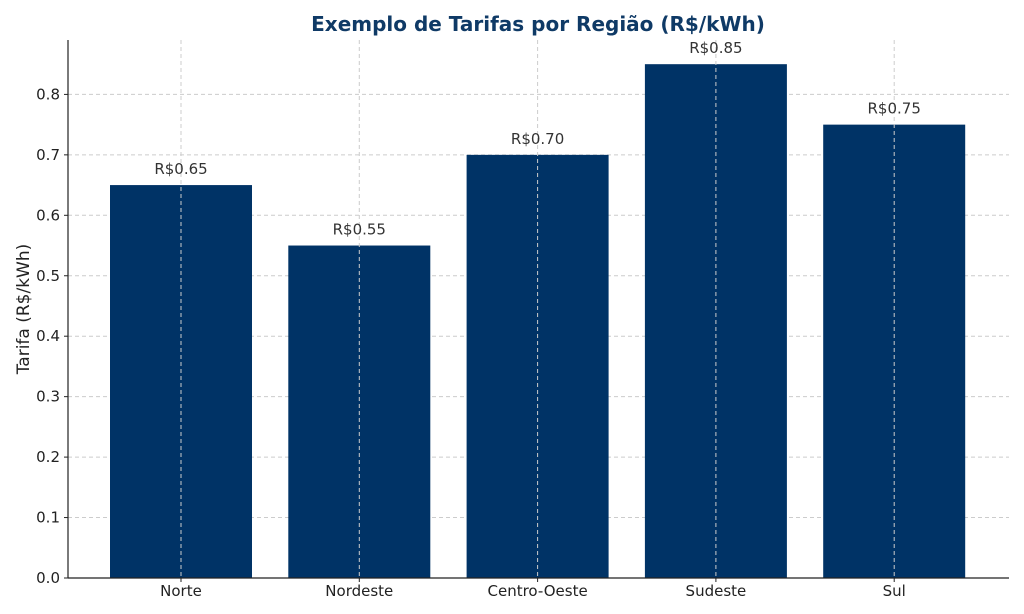 The height and width of the screenshot is (614, 1024). Describe the element at coordinates (716, 591) in the screenshot. I see `x-tick-label-sudeste: Sudeste` at that location.